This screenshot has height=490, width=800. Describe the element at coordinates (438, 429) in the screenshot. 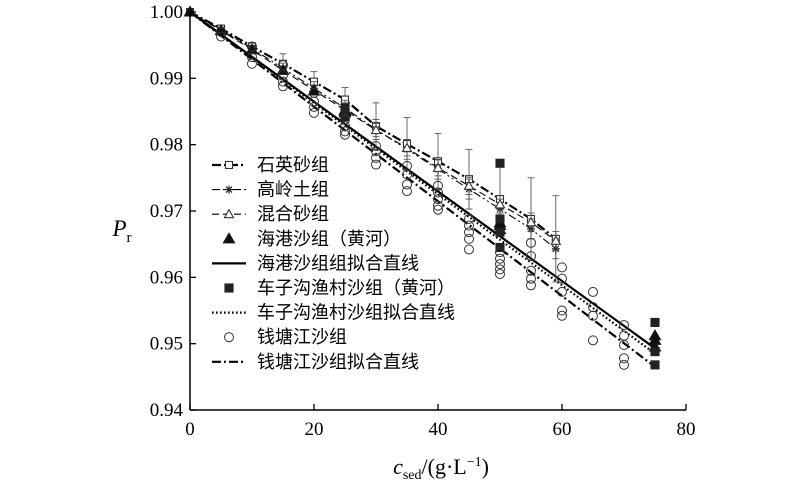

I see `x-tick-label-2: 40` at that location.